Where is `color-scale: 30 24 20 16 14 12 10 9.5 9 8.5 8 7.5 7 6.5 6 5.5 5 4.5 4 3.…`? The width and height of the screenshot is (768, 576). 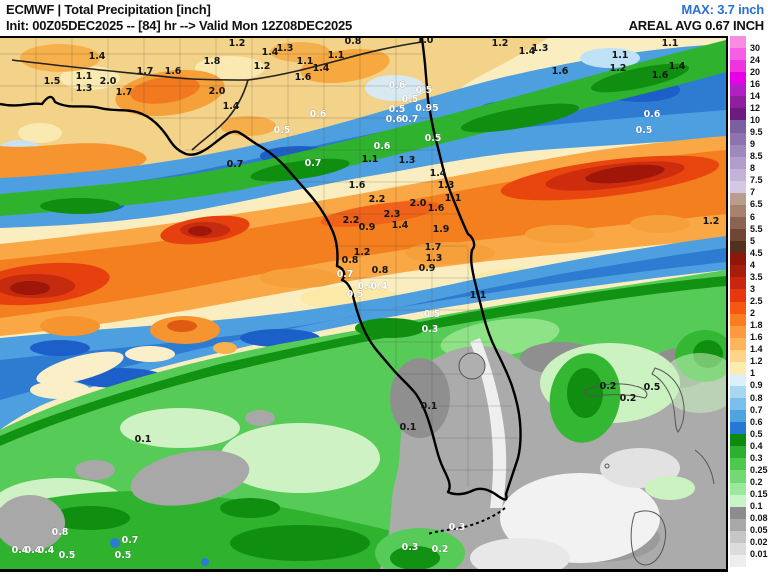
color-scale: 30 24 20 16 14 12 10 9.5 9 8.5 8 7.5 7 6.5 6 5.5 5 4.5 4 3.… is located at coordinates (749, 303).